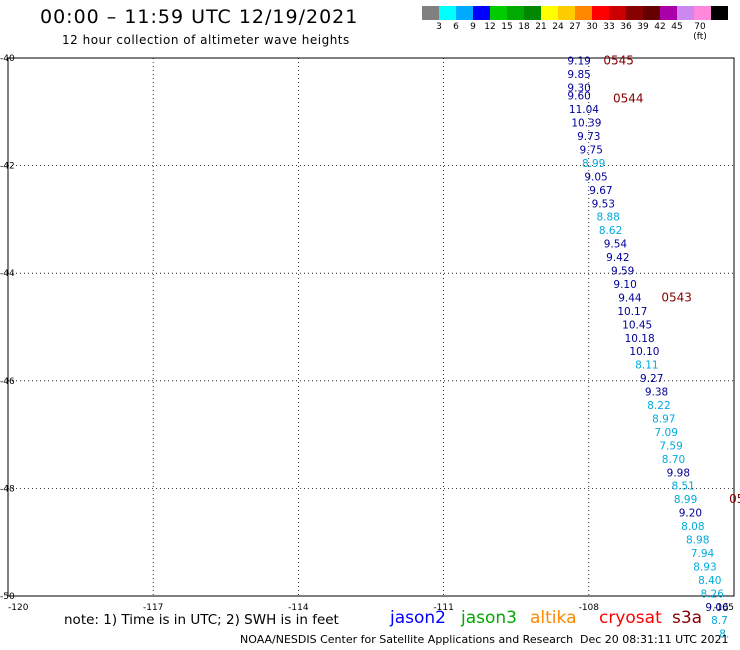 The width and height of the screenshot is (740, 650). Describe the element at coordinates (603, 204) in the screenshot. I see `wave-height-value: 9.53` at that location.